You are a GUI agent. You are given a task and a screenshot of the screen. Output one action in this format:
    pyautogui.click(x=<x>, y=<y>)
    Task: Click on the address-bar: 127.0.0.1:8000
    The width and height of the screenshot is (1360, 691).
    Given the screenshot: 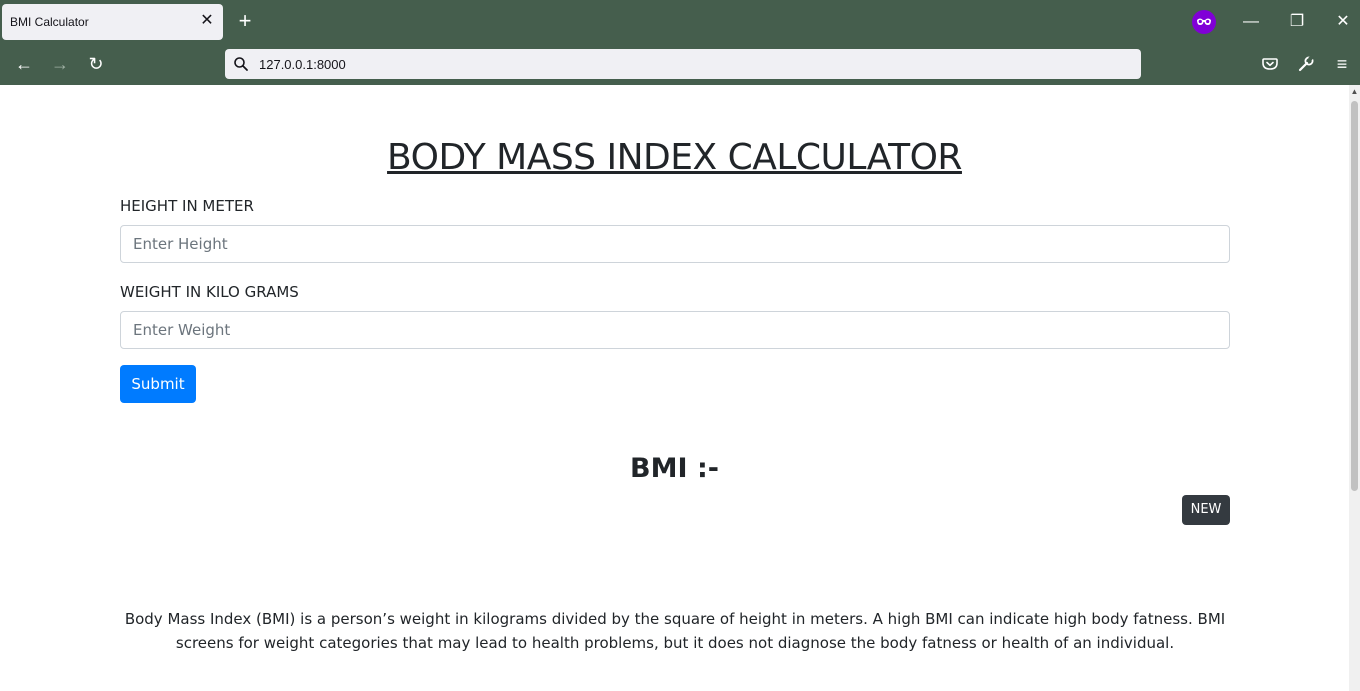 What is the action you would take?
    pyautogui.click(x=683, y=64)
    